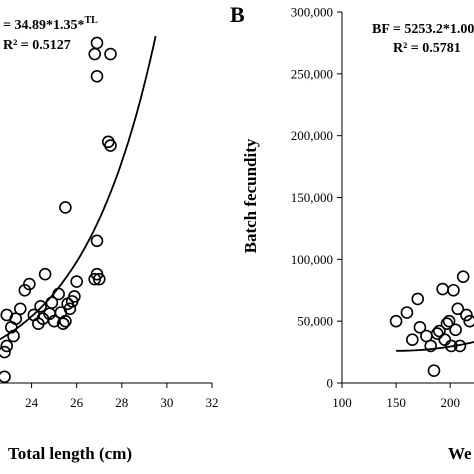 This screenshot has height=474, width=474. I want to click on panel-b-x-label: We, so click(460, 453).